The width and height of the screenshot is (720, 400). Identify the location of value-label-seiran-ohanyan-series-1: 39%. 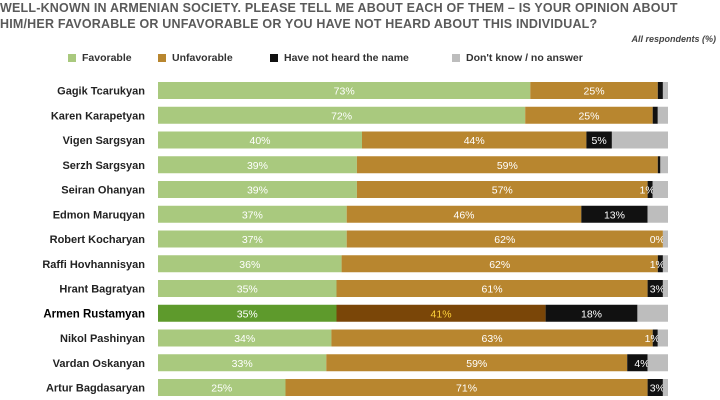
(257, 191).